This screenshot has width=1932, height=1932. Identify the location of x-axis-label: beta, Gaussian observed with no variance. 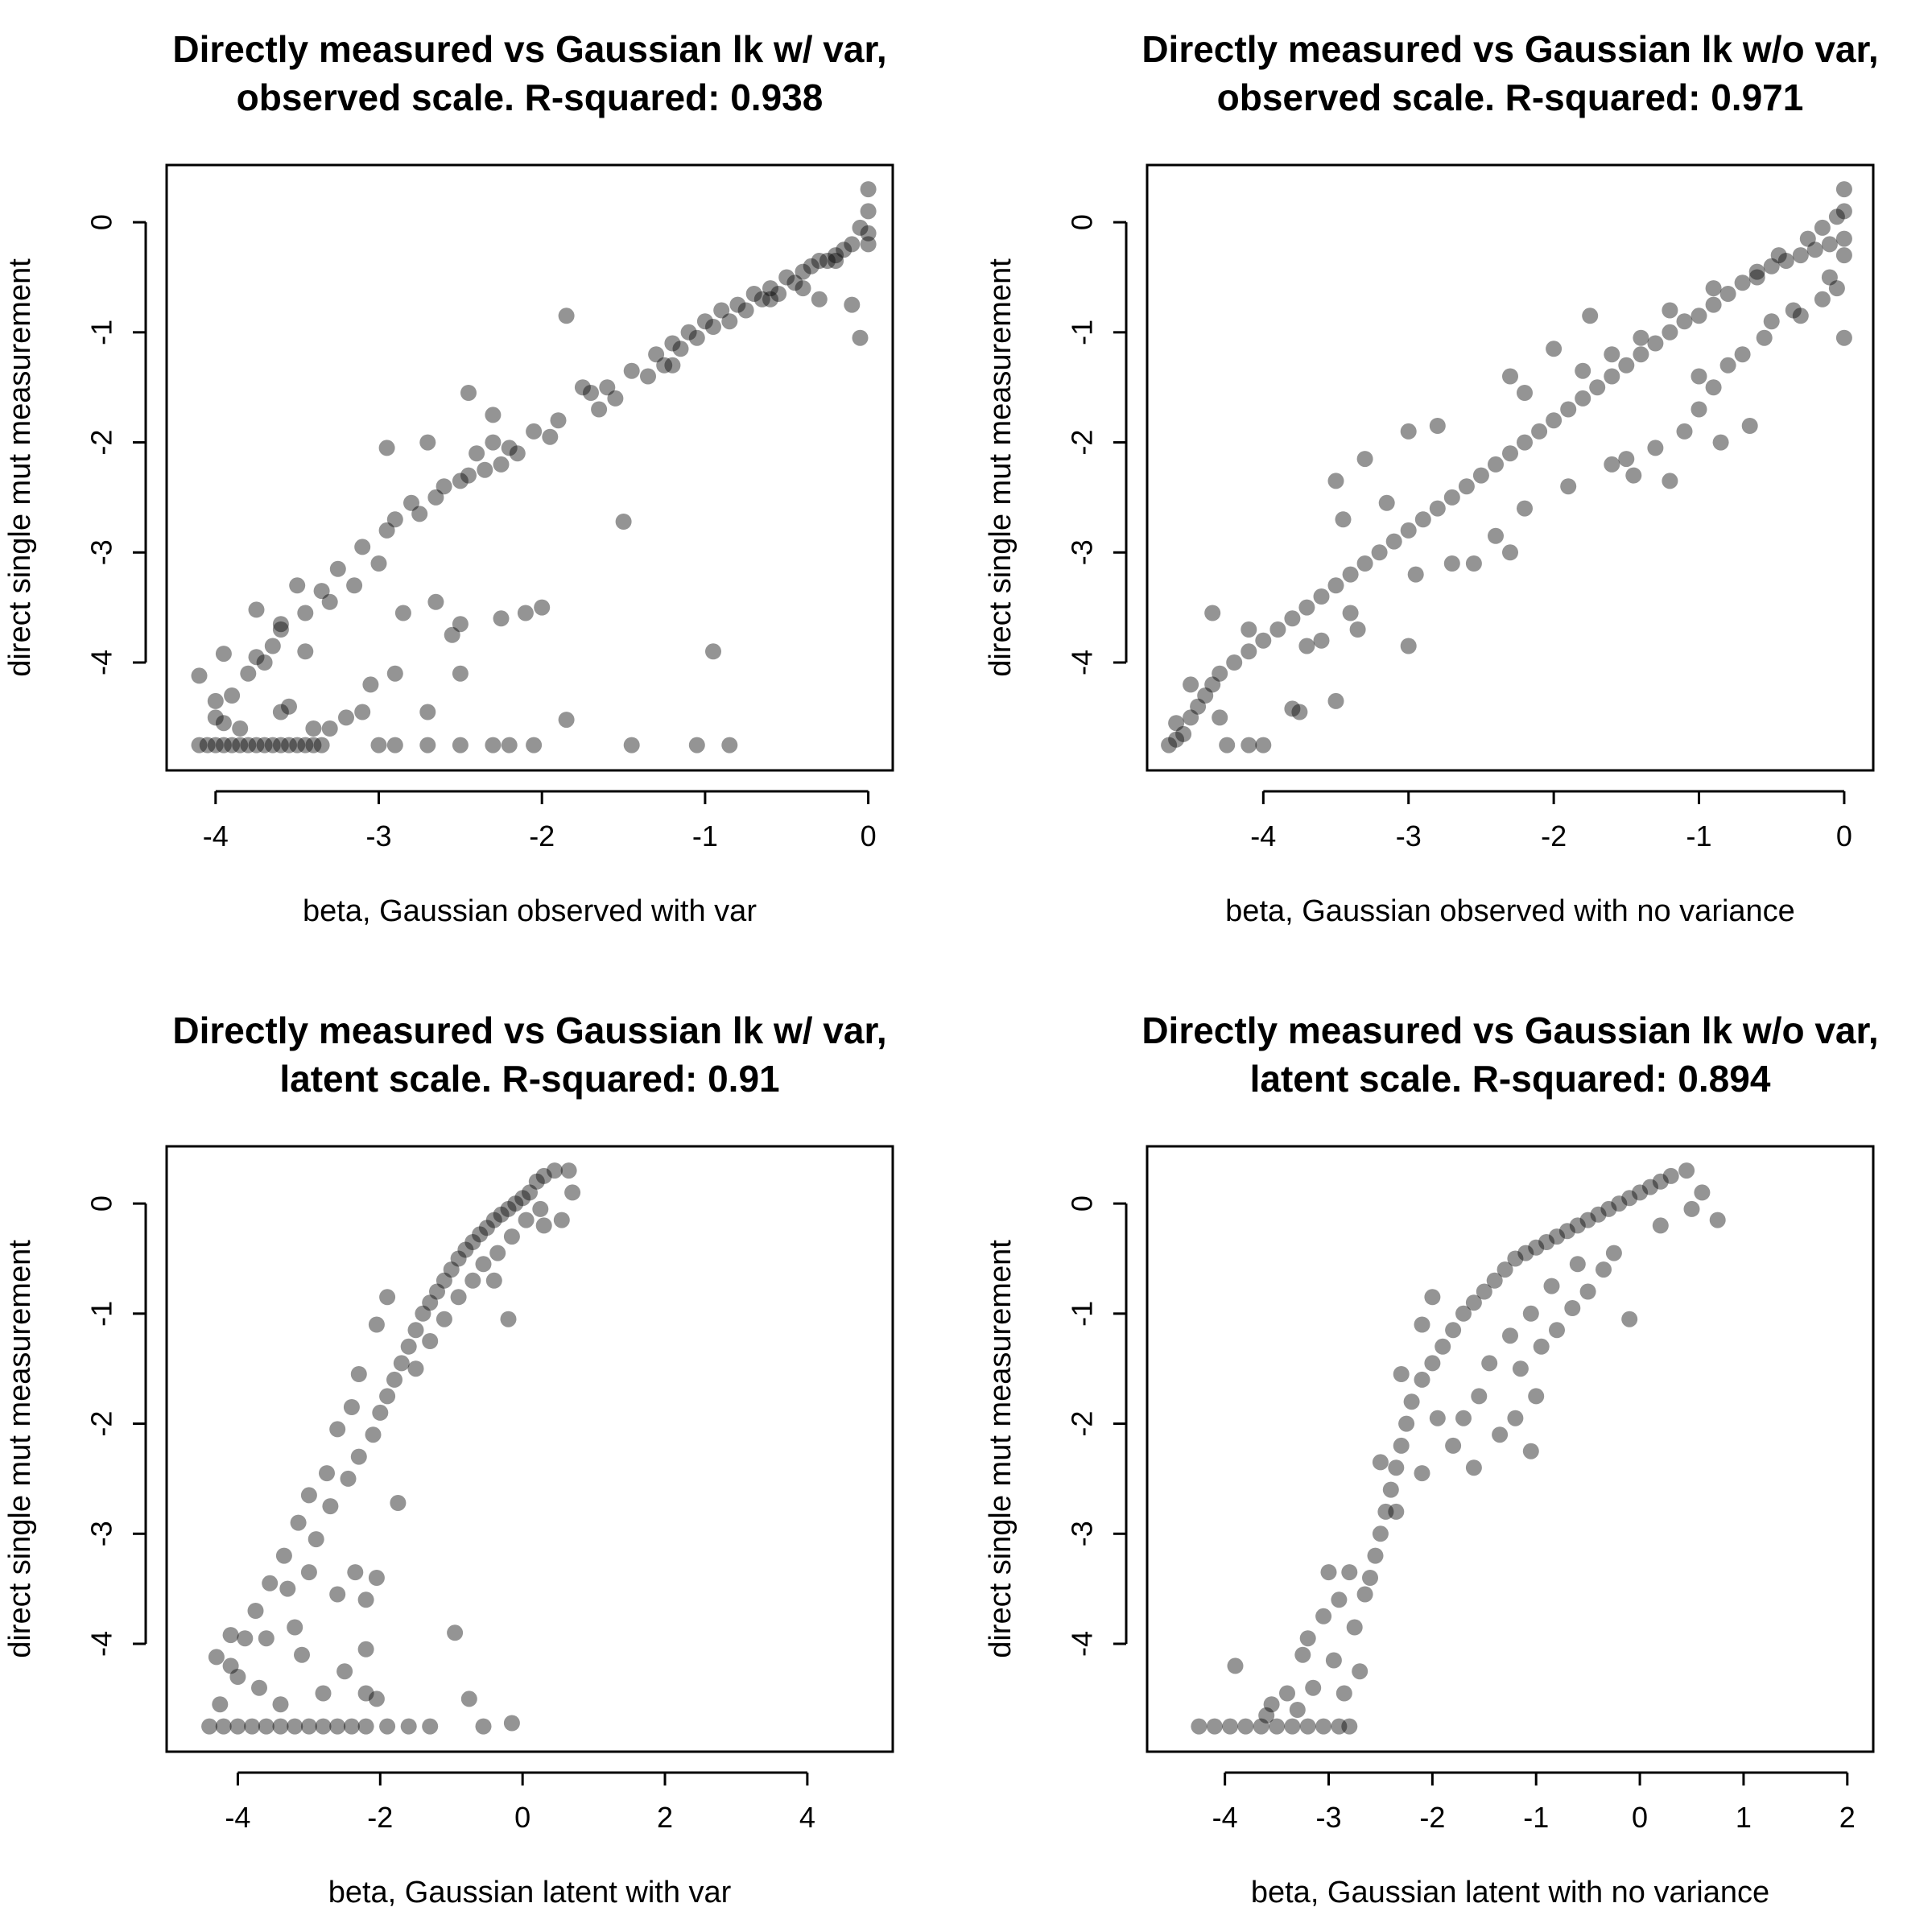
(1510, 911).